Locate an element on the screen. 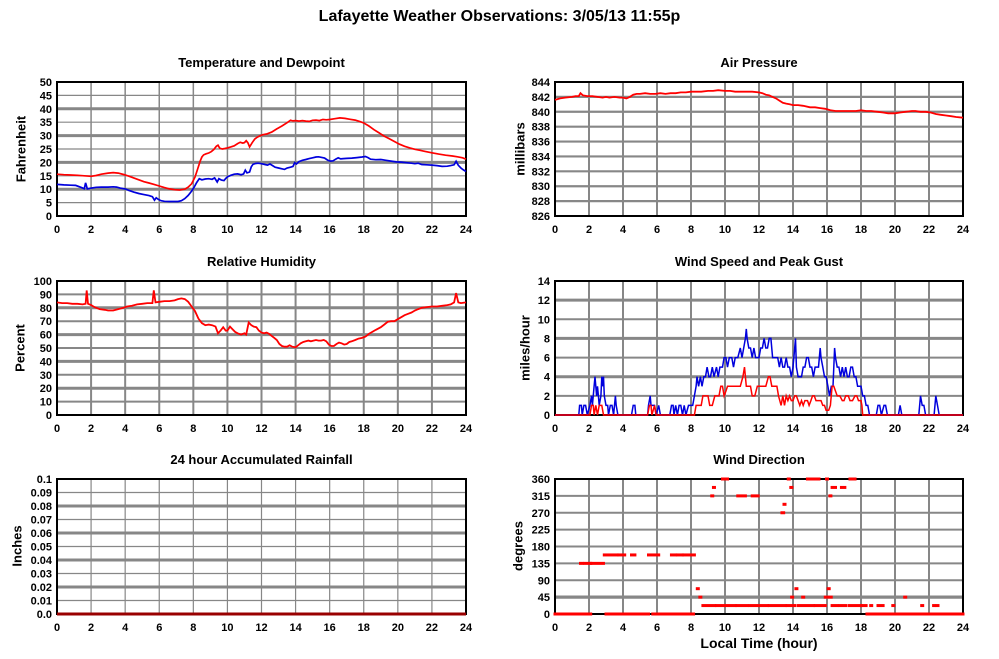  svg-text: 834 is located at coordinates (541, 157).